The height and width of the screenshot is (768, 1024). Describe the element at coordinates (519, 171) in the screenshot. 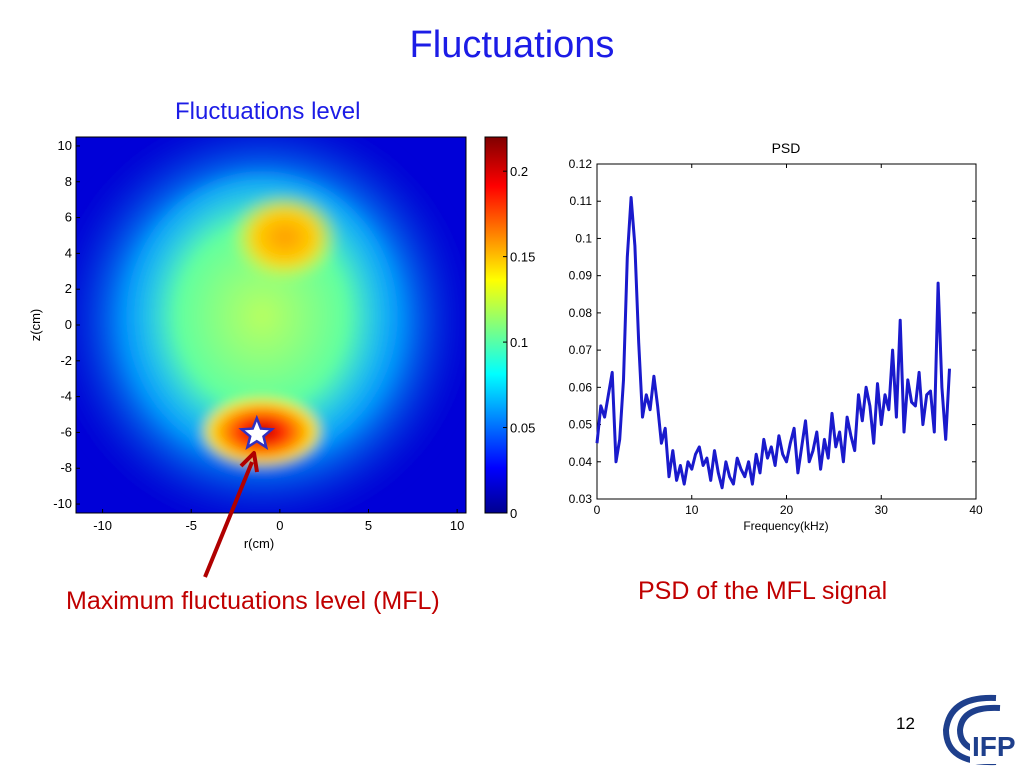

I see `colorbar-tick-label: 0.2` at that location.